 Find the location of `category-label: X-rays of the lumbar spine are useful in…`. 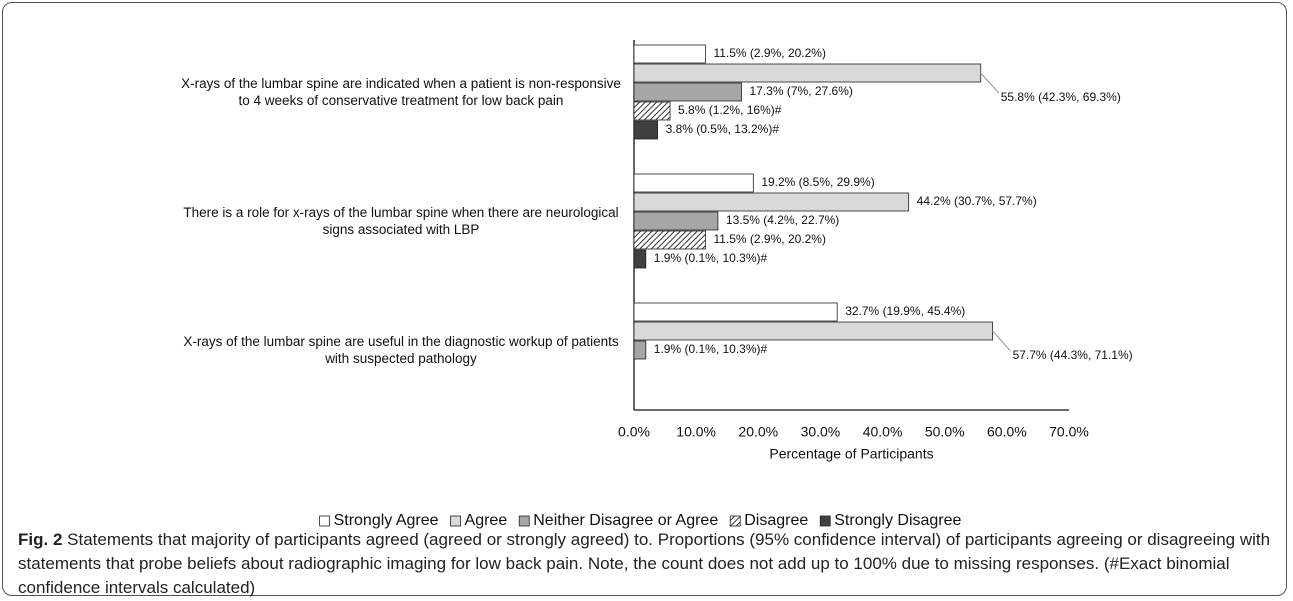

category-label: X-rays of the lumbar spine are useful in… is located at coordinates (401, 349).